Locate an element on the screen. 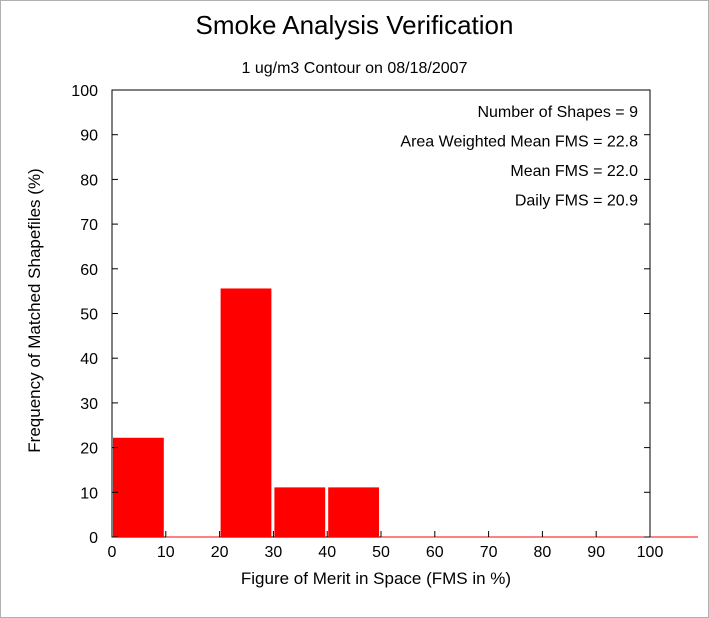 This screenshot has width=709, height=618. y-tick-label-60: 60 is located at coordinates (89, 270).